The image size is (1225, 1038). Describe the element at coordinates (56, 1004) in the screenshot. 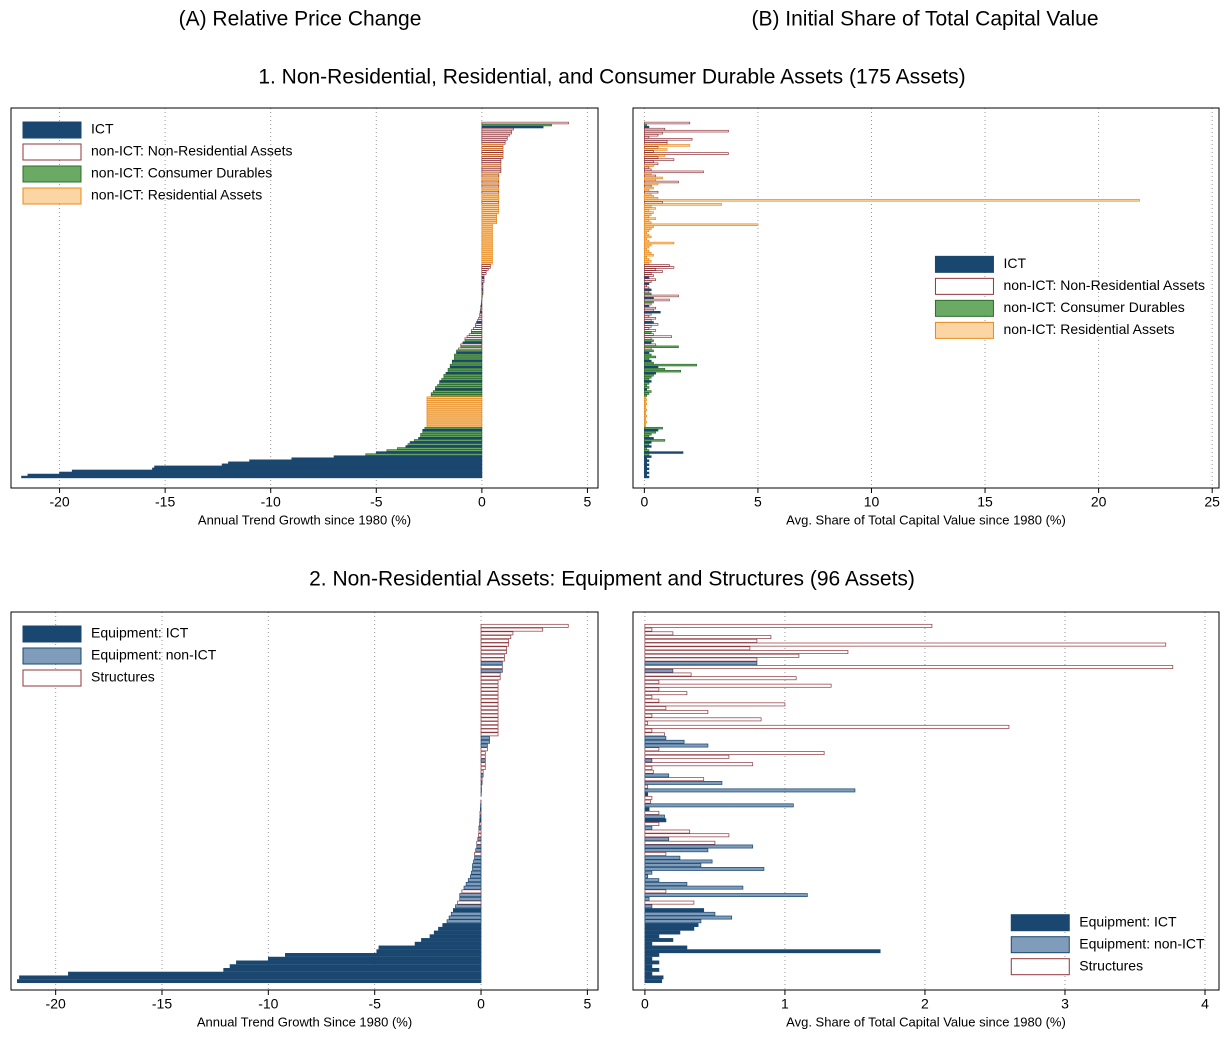

I see `x-tick-label: -20` at that location.